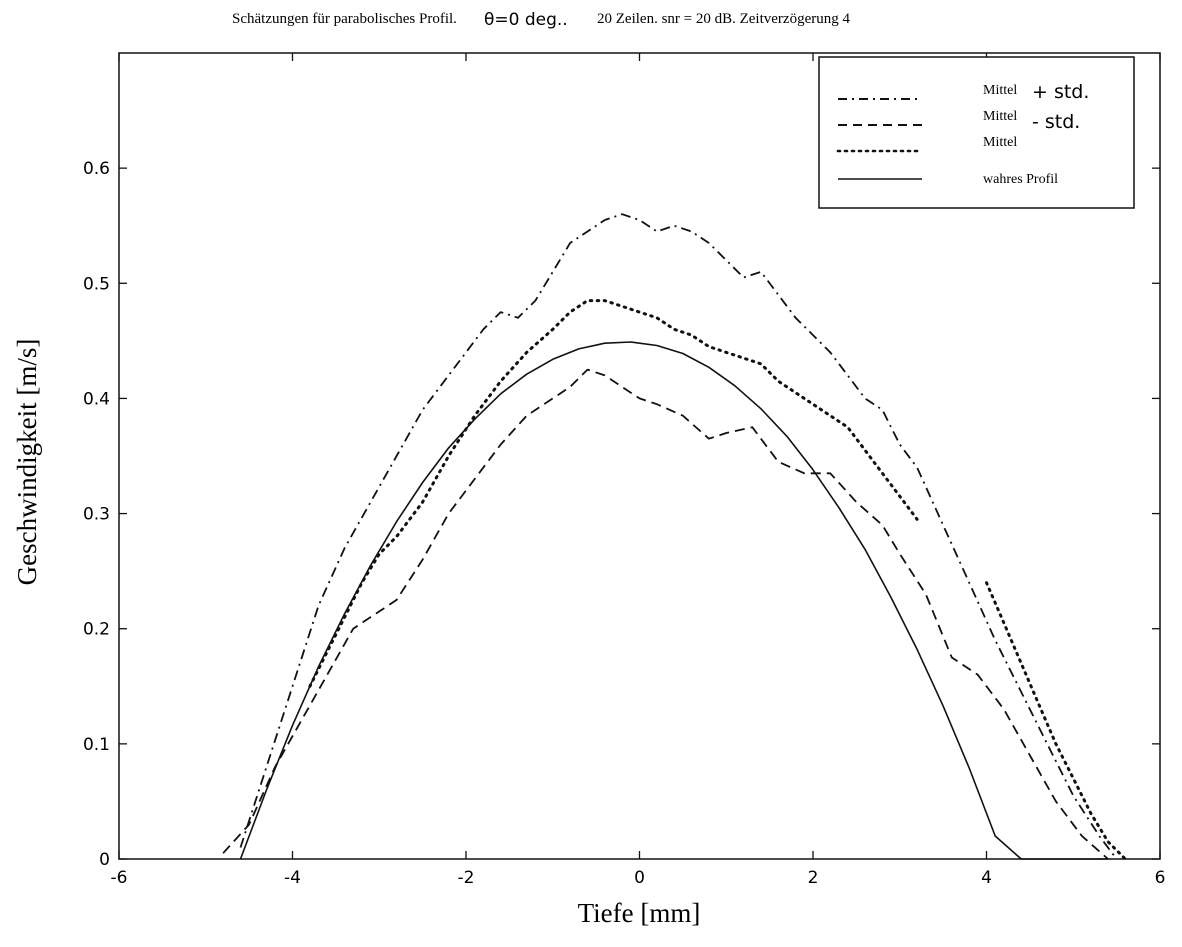 This screenshot has height=947, width=1182. I want to click on x-tick-label: 0, so click(639, 878).